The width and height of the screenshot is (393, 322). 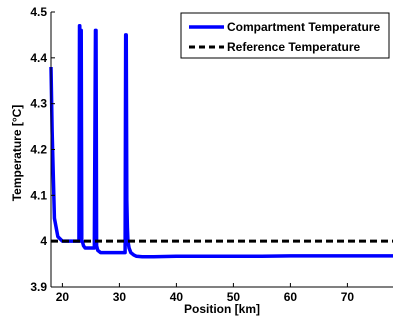 What do you see at coordinates (222, 309) in the screenshot?
I see `x-axis-title: Position [km]` at bounding box center [222, 309].